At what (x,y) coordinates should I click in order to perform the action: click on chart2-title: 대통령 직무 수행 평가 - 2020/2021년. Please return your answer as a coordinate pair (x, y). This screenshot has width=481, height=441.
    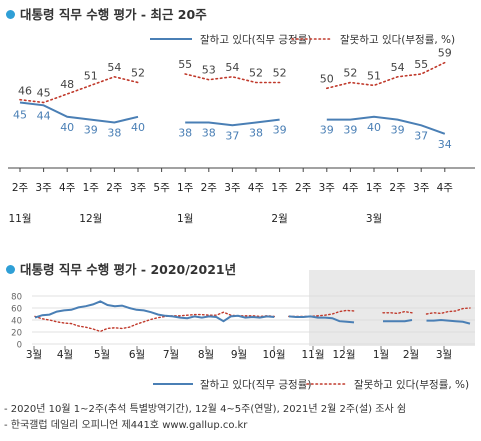
    Looking at the image, I should click on (121, 268).